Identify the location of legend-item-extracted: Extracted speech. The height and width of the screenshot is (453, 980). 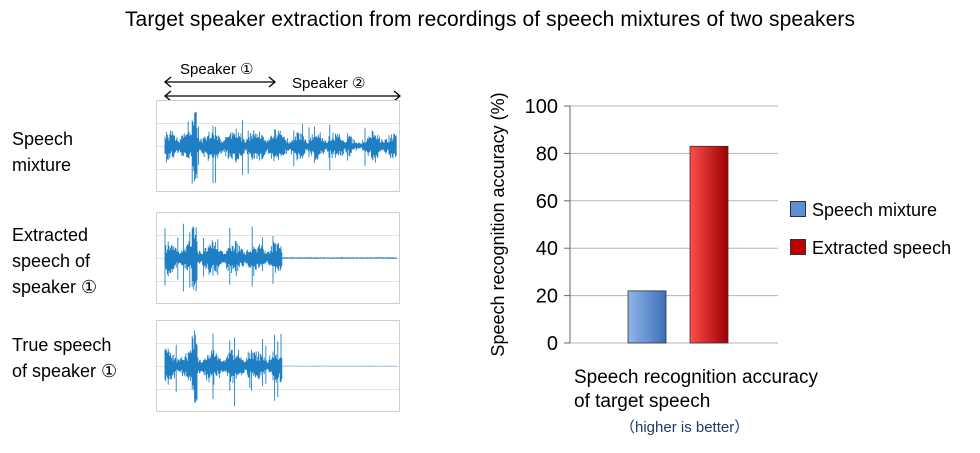
(870, 248).